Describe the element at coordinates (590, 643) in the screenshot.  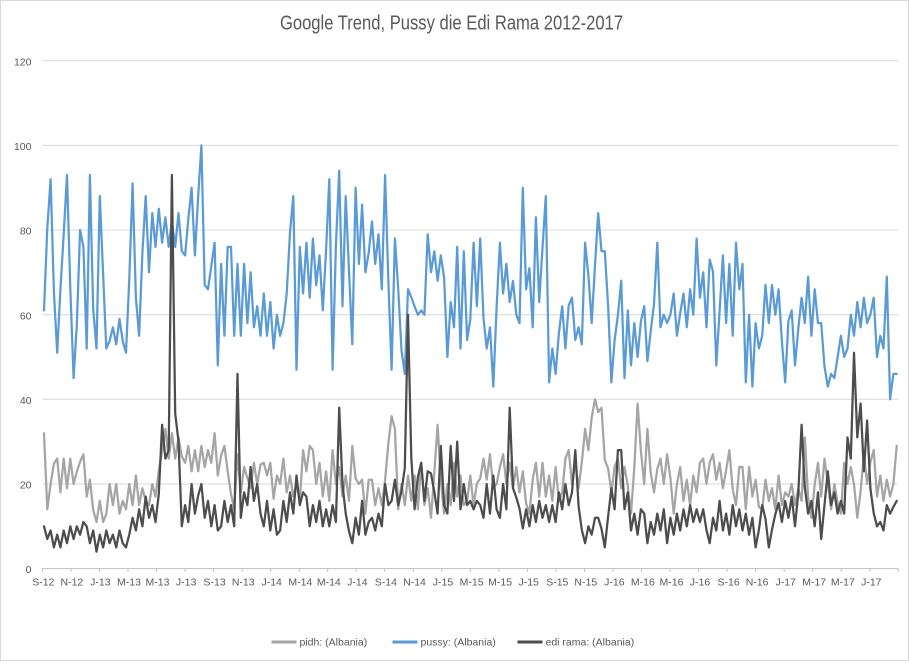
I see `svg-text: edi rama: (Albania)` at that location.